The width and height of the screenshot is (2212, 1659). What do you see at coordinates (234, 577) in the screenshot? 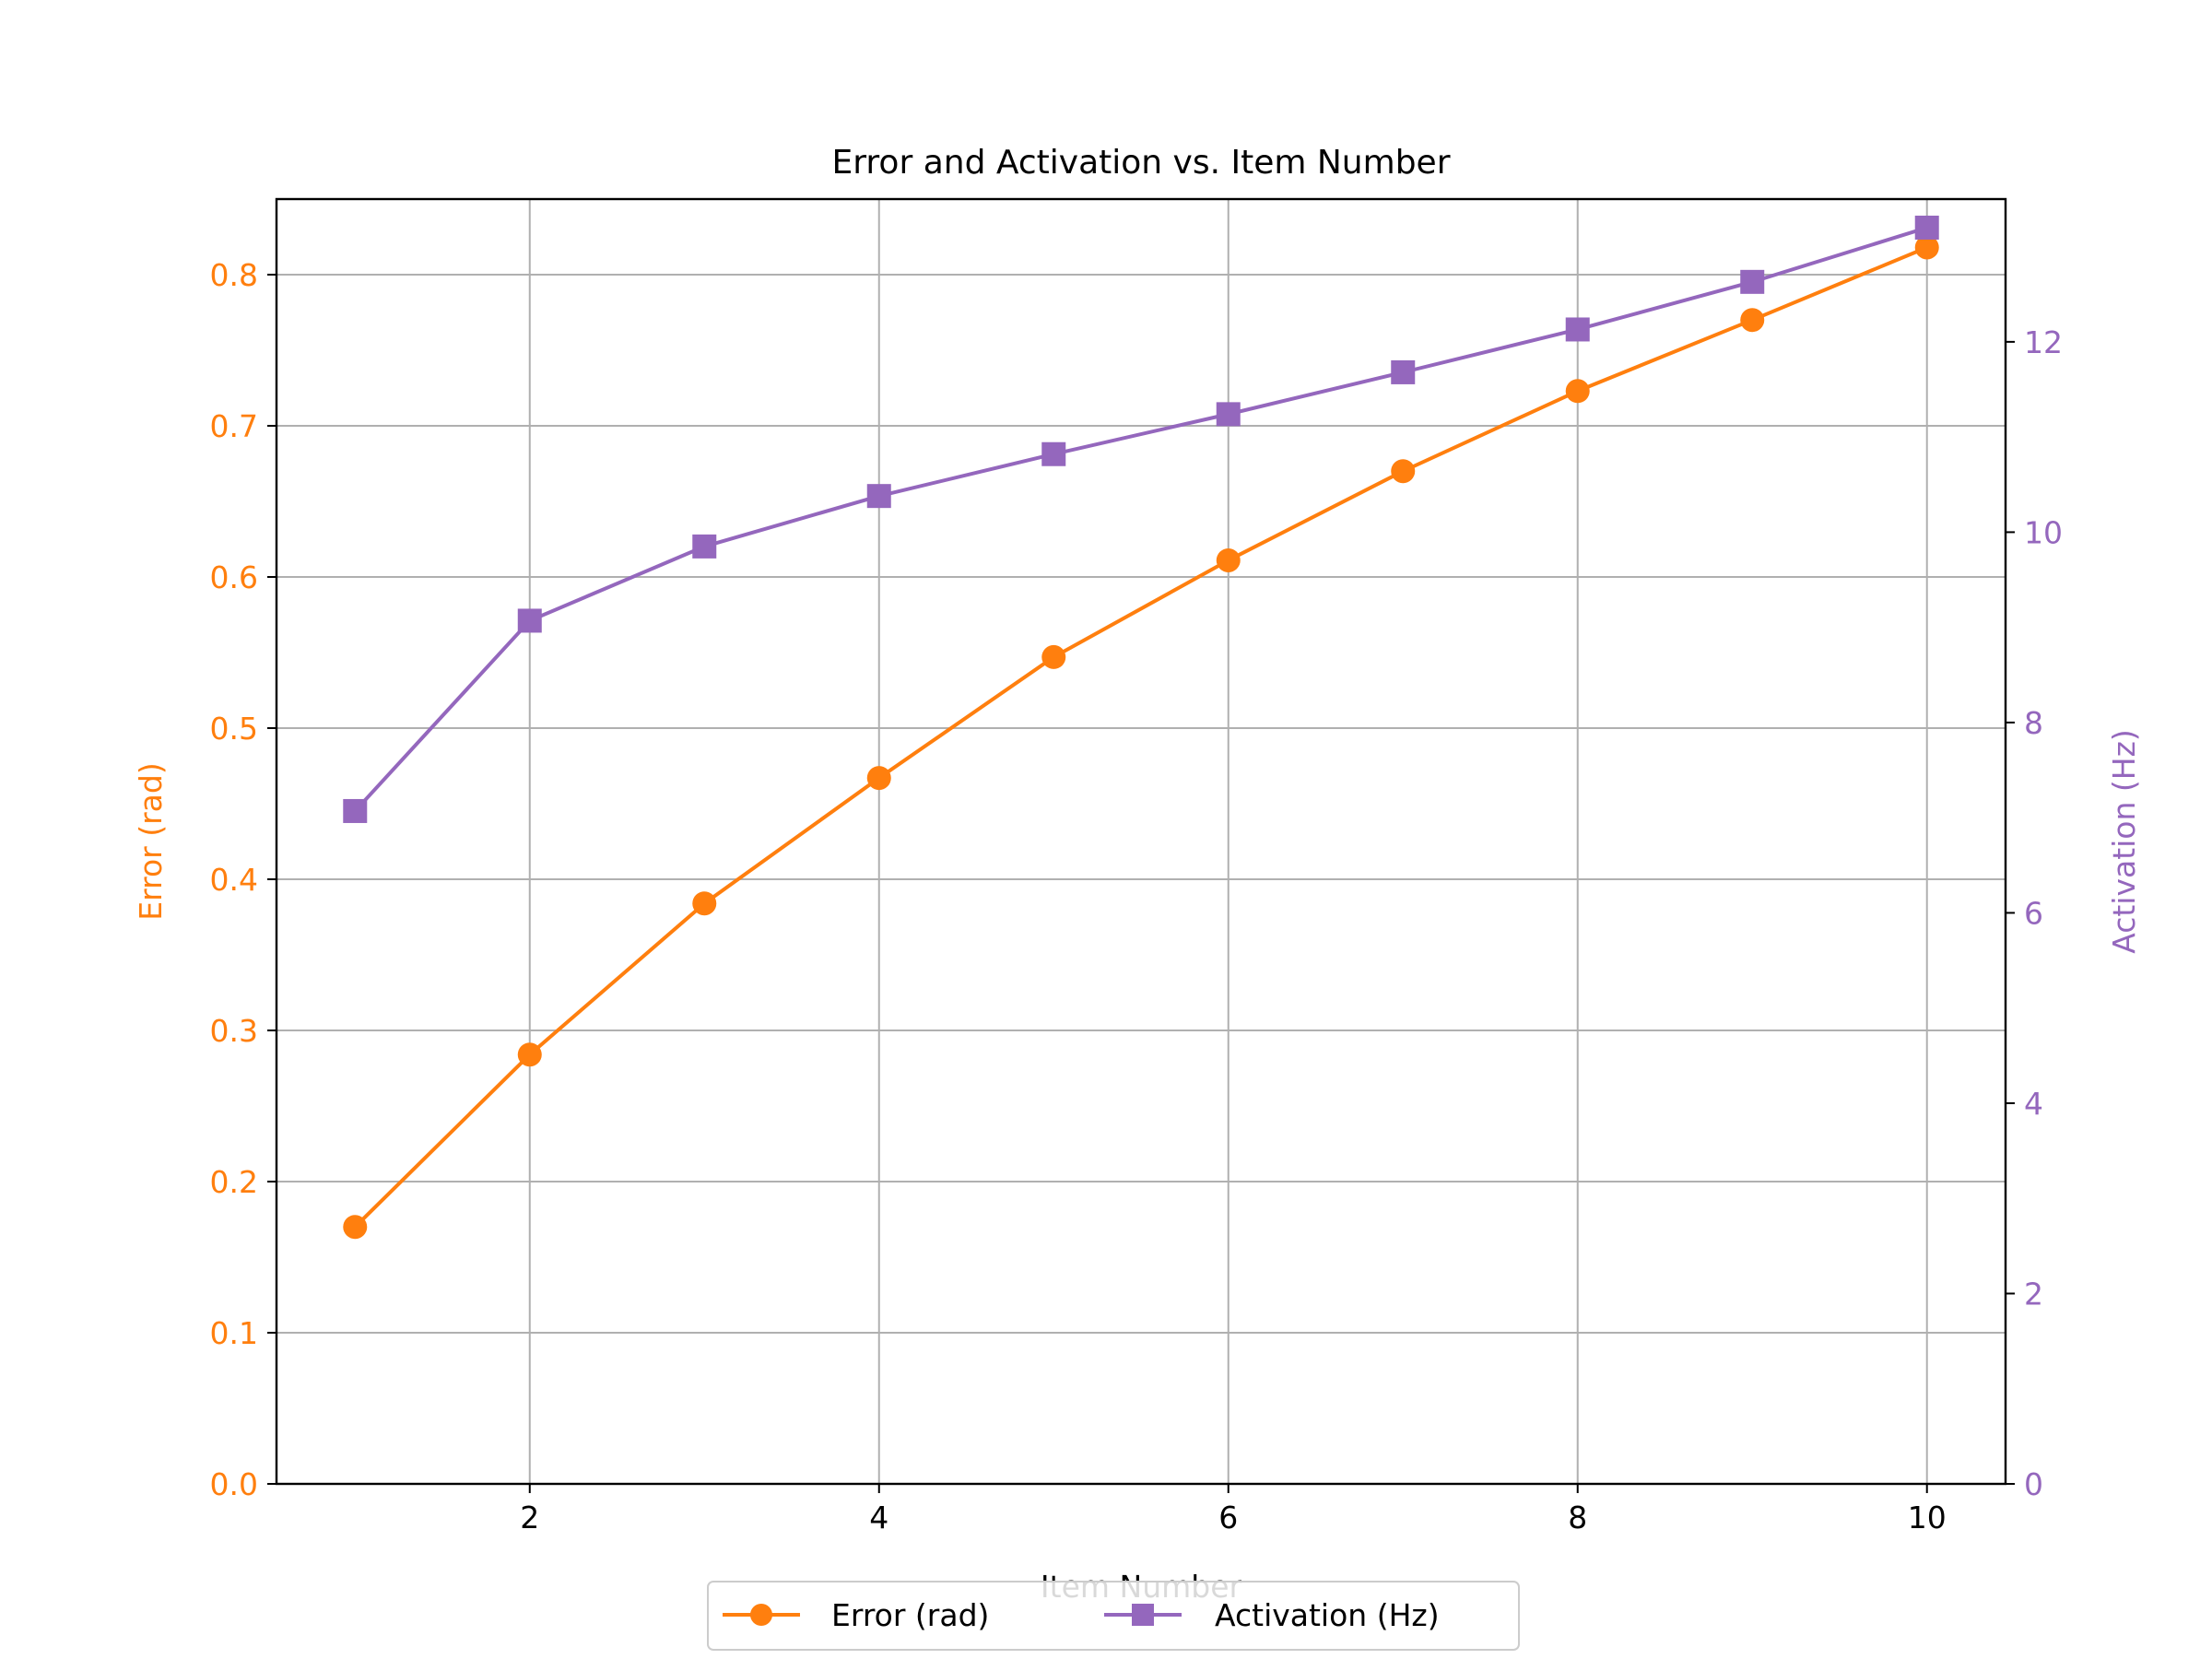
I see `y-left-tick-label: 0.6` at bounding box center [234, 577].